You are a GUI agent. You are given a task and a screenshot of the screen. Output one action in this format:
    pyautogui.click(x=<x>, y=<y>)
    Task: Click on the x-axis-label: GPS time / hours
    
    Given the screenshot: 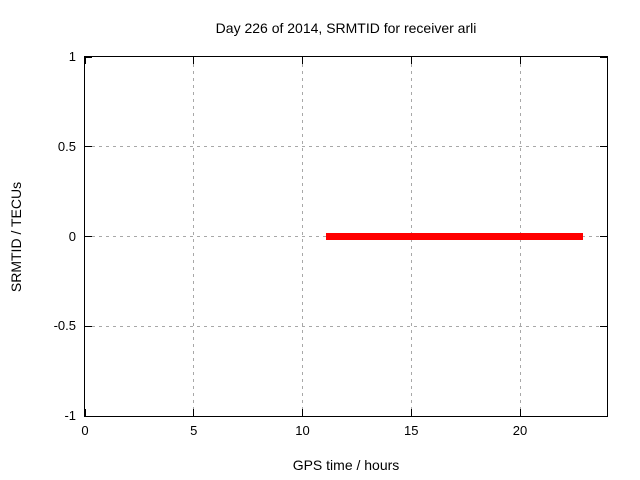 What is the action you would take?
    pyautogui.click(x=346, y=465)
    